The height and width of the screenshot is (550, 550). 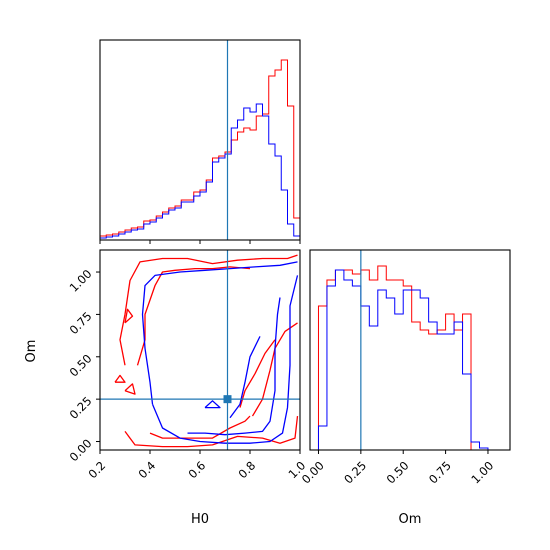 What do you see at coordinates (440, 472) in the screenshot?
I see `om-right-xtick-label: 0.75` at bounding box center [440, 472].